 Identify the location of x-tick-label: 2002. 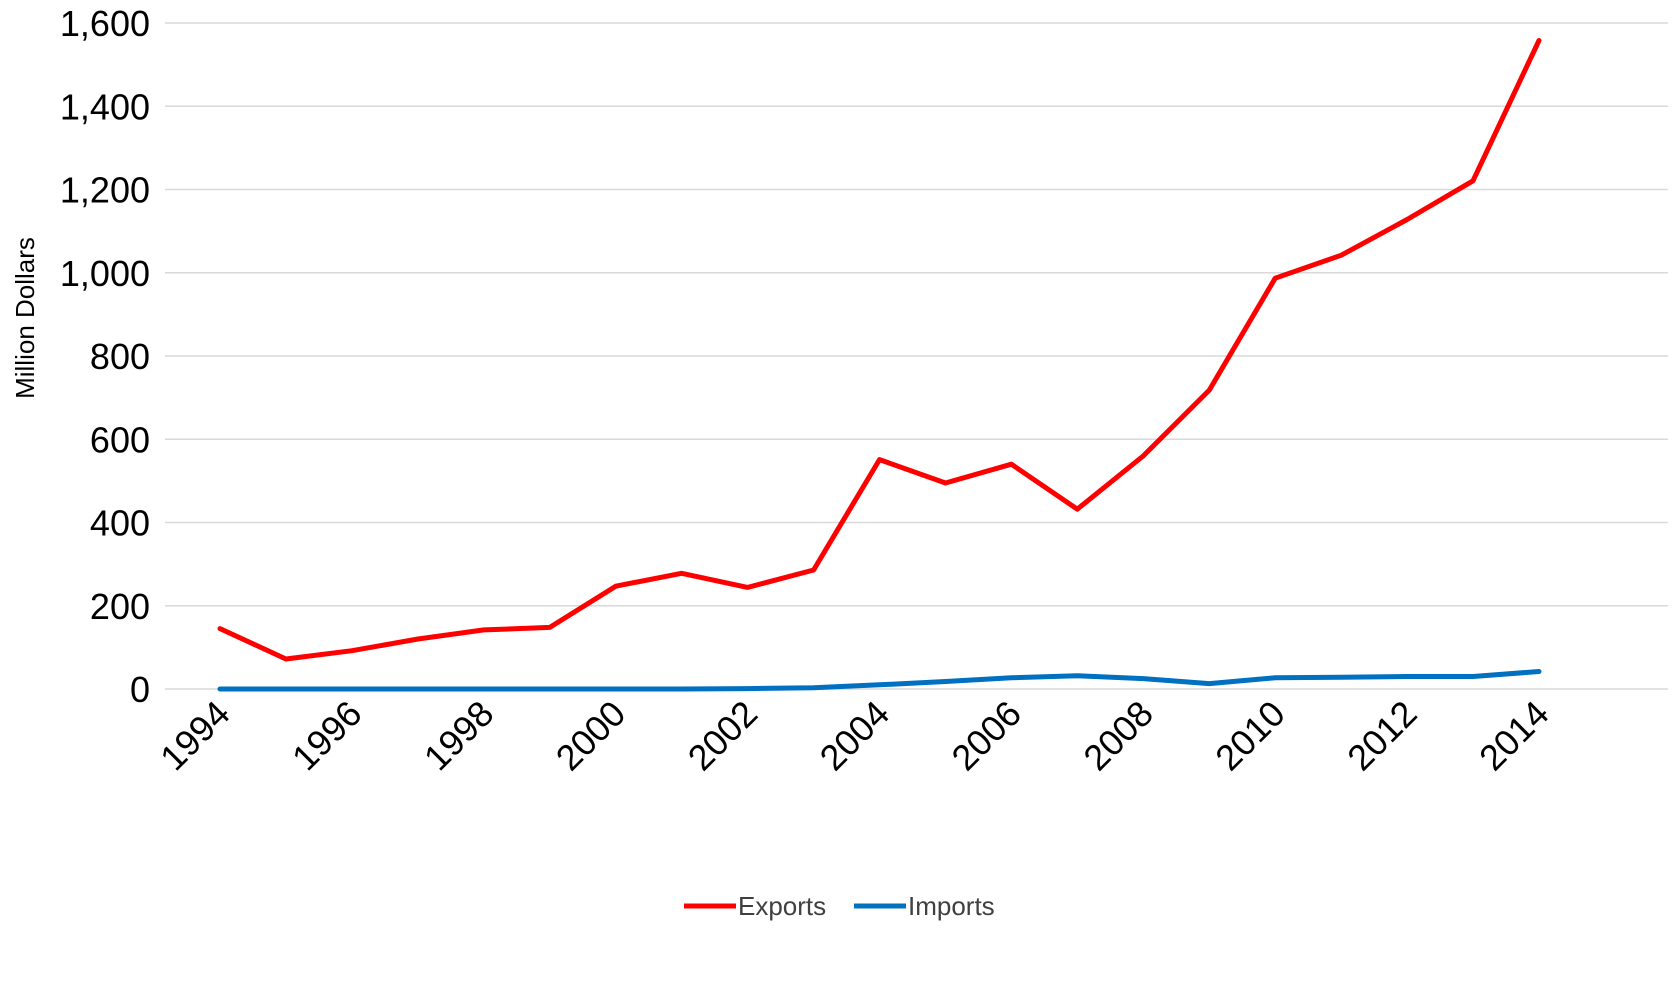
(723, 736).